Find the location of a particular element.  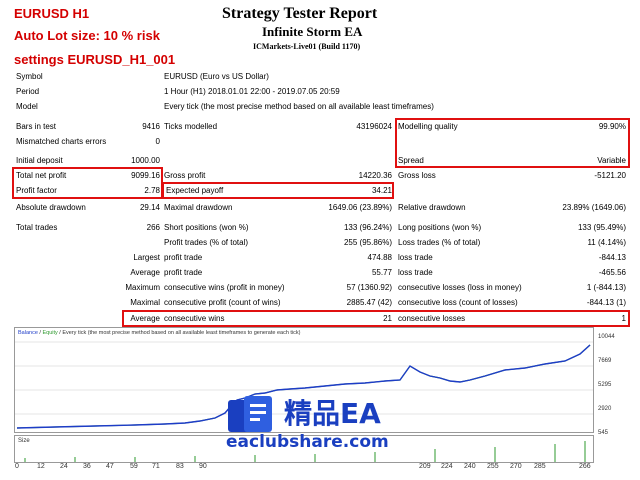

gross-loss-label: Gross loss is located at coordinates (417, 175).